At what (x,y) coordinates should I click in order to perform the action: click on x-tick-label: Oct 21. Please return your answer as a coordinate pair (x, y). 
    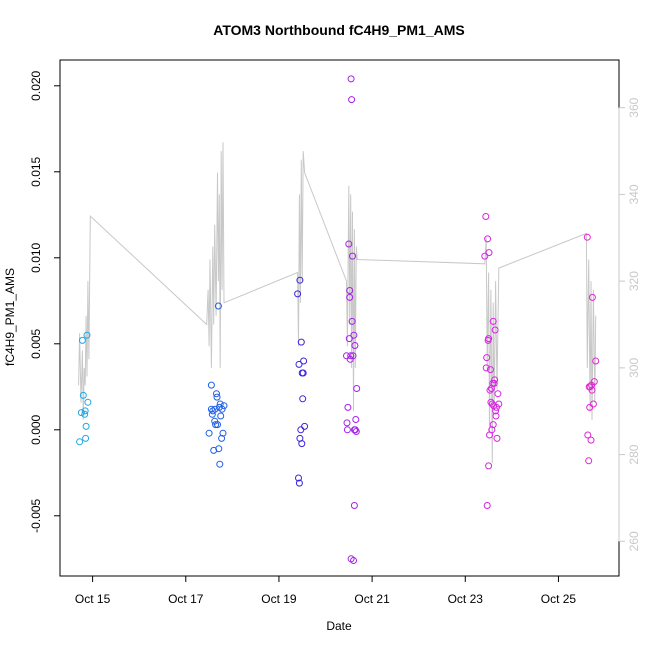
    Looking at the image, I should click on (372, 599).